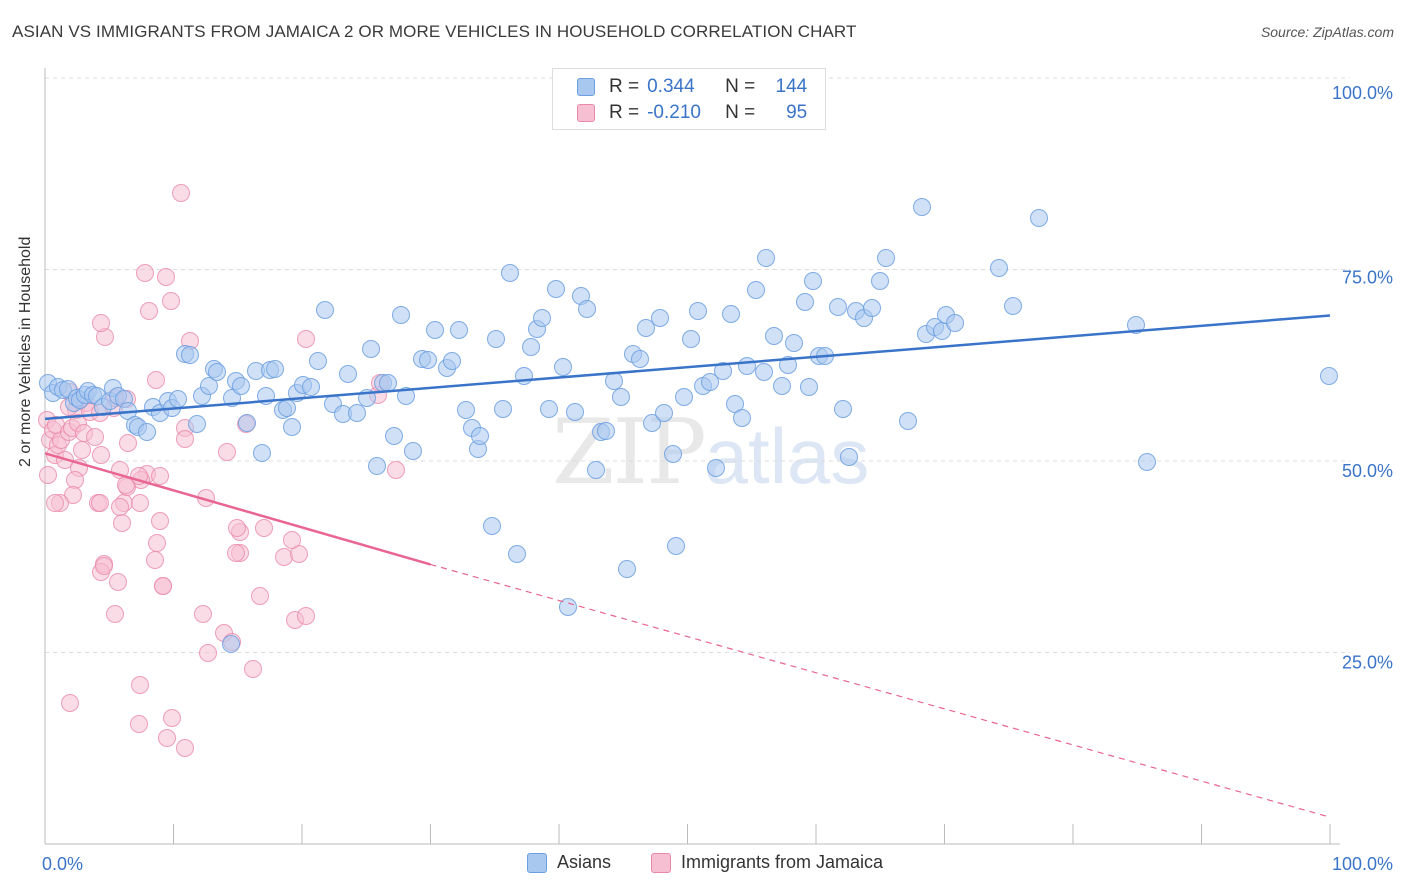  What do you see at coordinates (791, 86) in the screenshot?
I see `legend-n-value: 144` at bounding box center [791, 86].